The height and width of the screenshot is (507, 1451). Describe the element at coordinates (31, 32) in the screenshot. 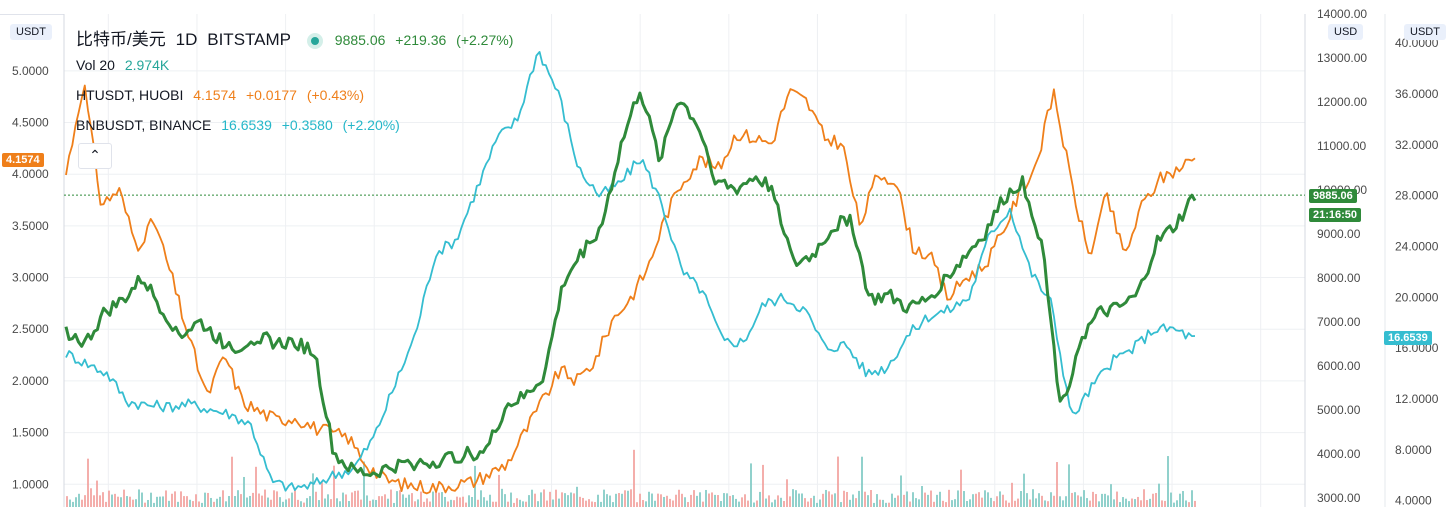

I see `left-axis-unit: USDT` at that location.